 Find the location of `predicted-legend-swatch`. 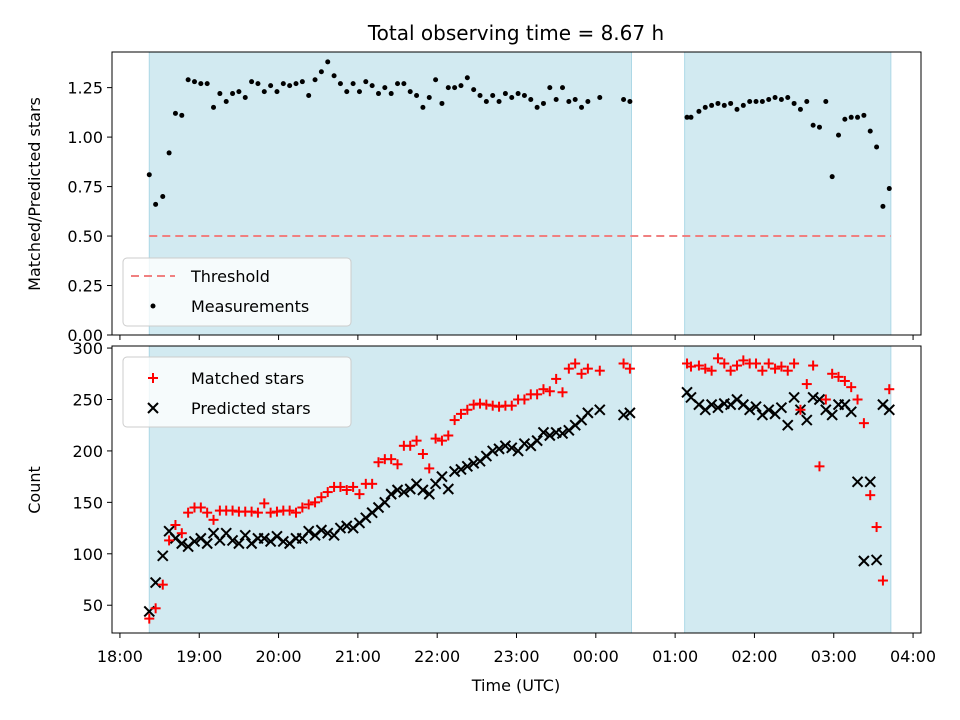

predicted-legend-swatch is located at coordinates (153, 408).